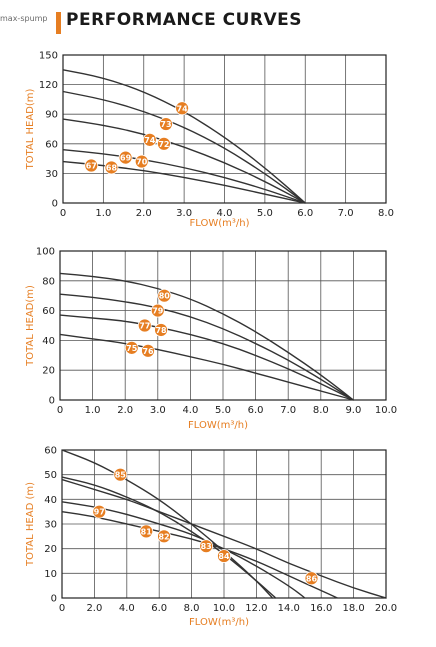 The width and height of the screenshot is (436, 647). Describe the element at coordinates (30, 524) in the screenshot. I see `y-axis-label: TOTAL HEAD (m)` at that location.